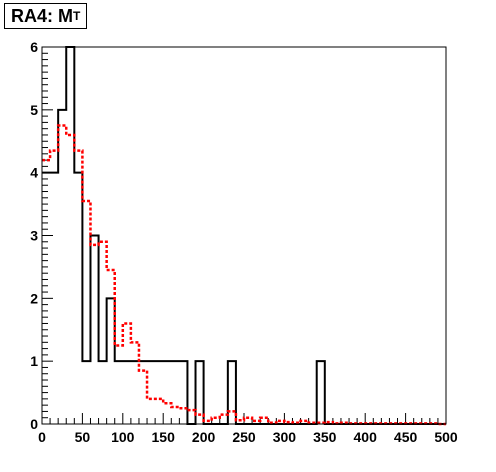 This screenshot has height=472, width=496. Describe the element at coordinates (285, 437) in the screenshot. I see `x-tick-label: 300` at that location.